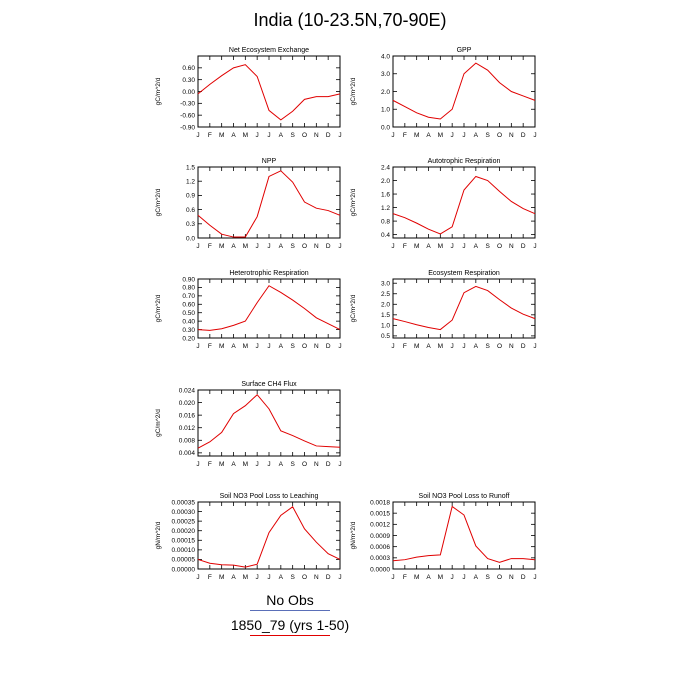 The width and height of the screenshot is (700, 700). What do you see at coordinates (187, 403) in the screenshot?
I see `y-tick-label: 0.020` at bounding box center [187, 403].